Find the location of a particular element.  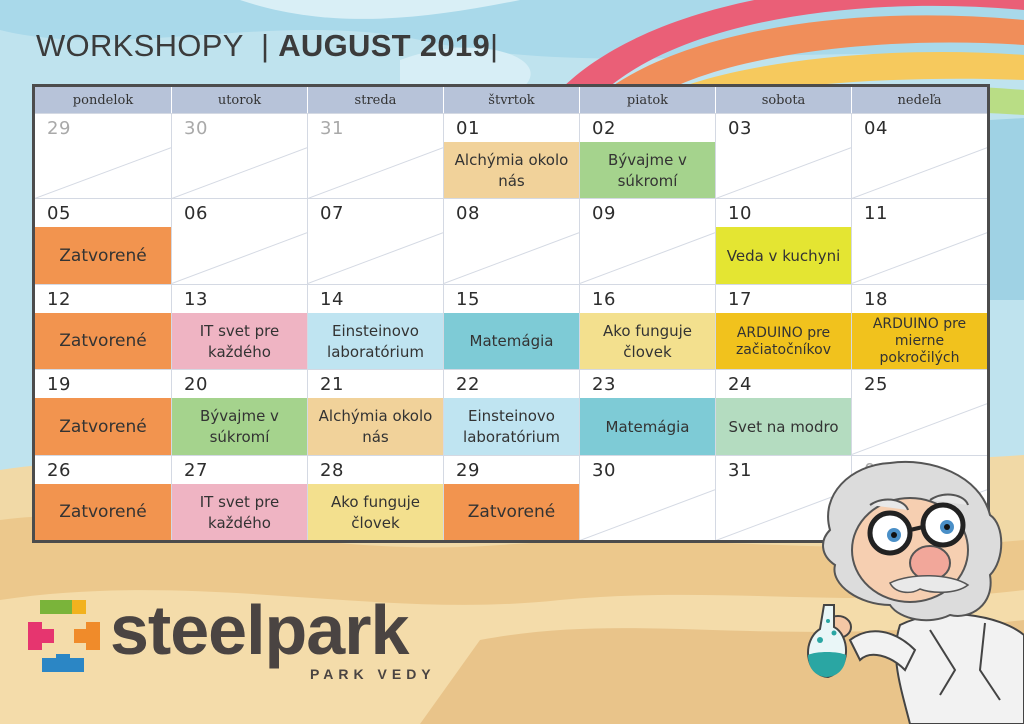

day-cell: 19 Zatvorené is located at coordinates (103, 412).